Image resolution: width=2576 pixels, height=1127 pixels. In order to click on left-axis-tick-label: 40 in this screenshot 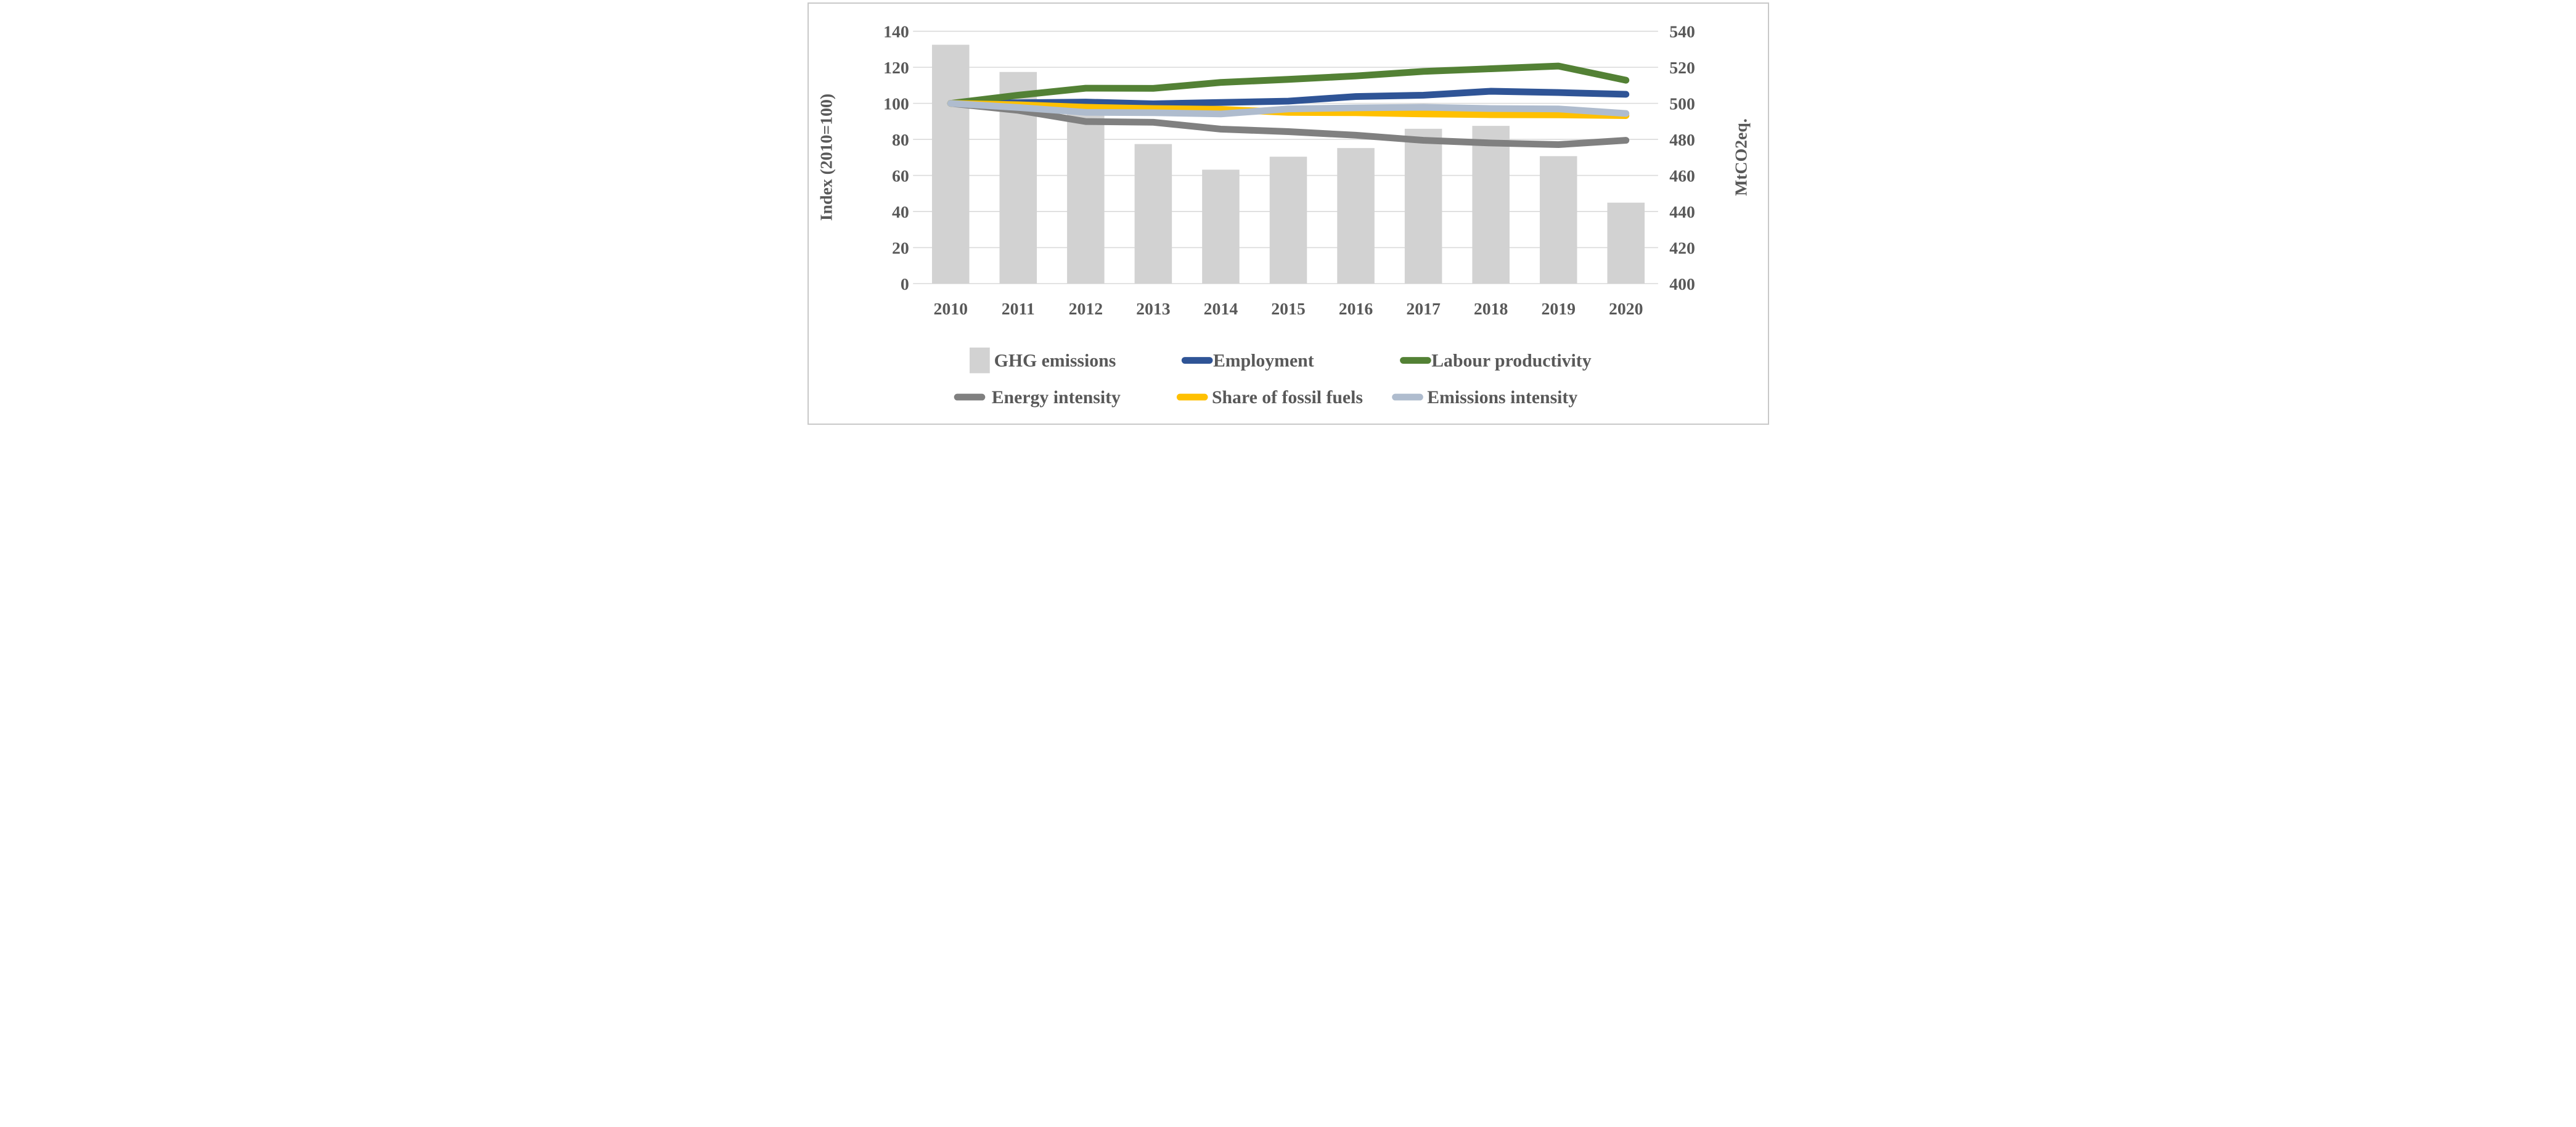, I will do `click(900, 212)`.